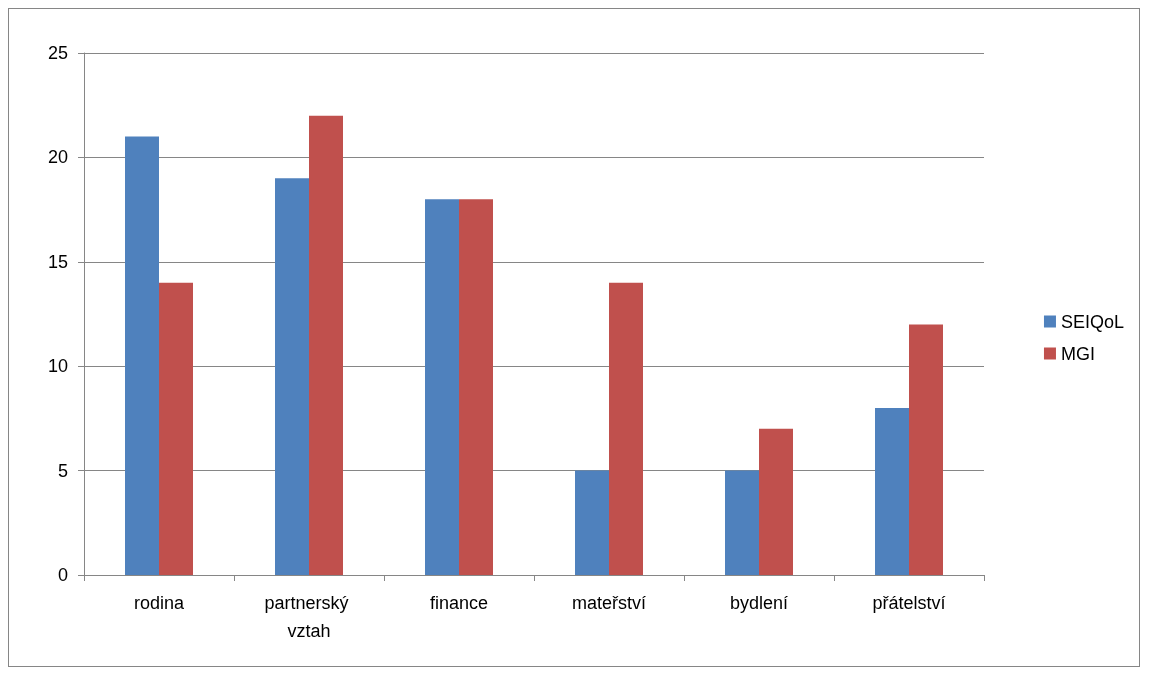 Image resolution: width=1150 pixels, height=677 pixels. What do you see at coordinates (57, 366) in the screenshot?
I see `y-tick-label: 10` at bounding box center [57, 366].